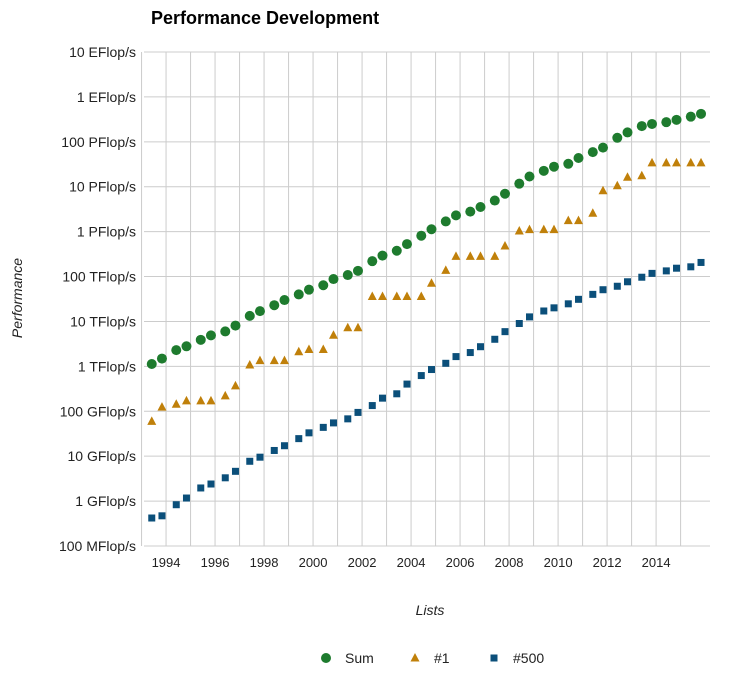 This screenshot has width=736, height=680. Describe the element at coordinates (430, 658) in the screenshot. I see `legend-item: #1` at that location.